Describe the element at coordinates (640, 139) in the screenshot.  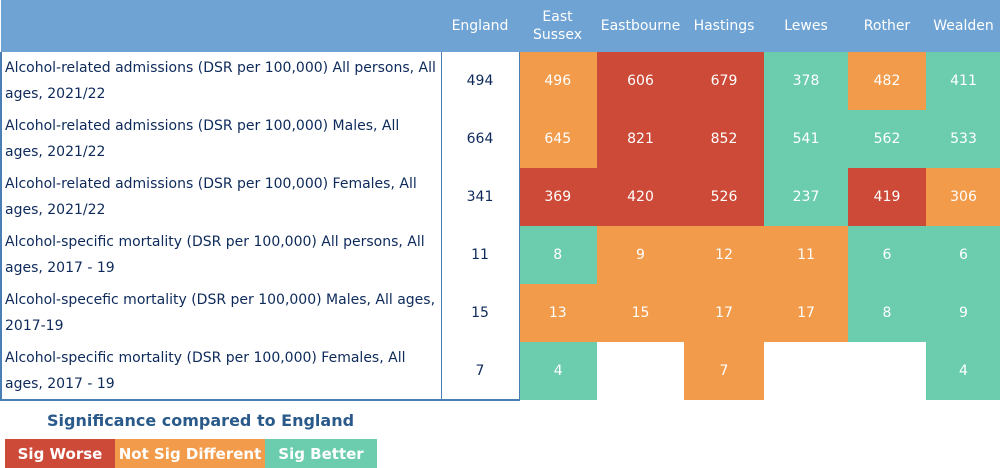
I see `value-cell: 821` at that location.